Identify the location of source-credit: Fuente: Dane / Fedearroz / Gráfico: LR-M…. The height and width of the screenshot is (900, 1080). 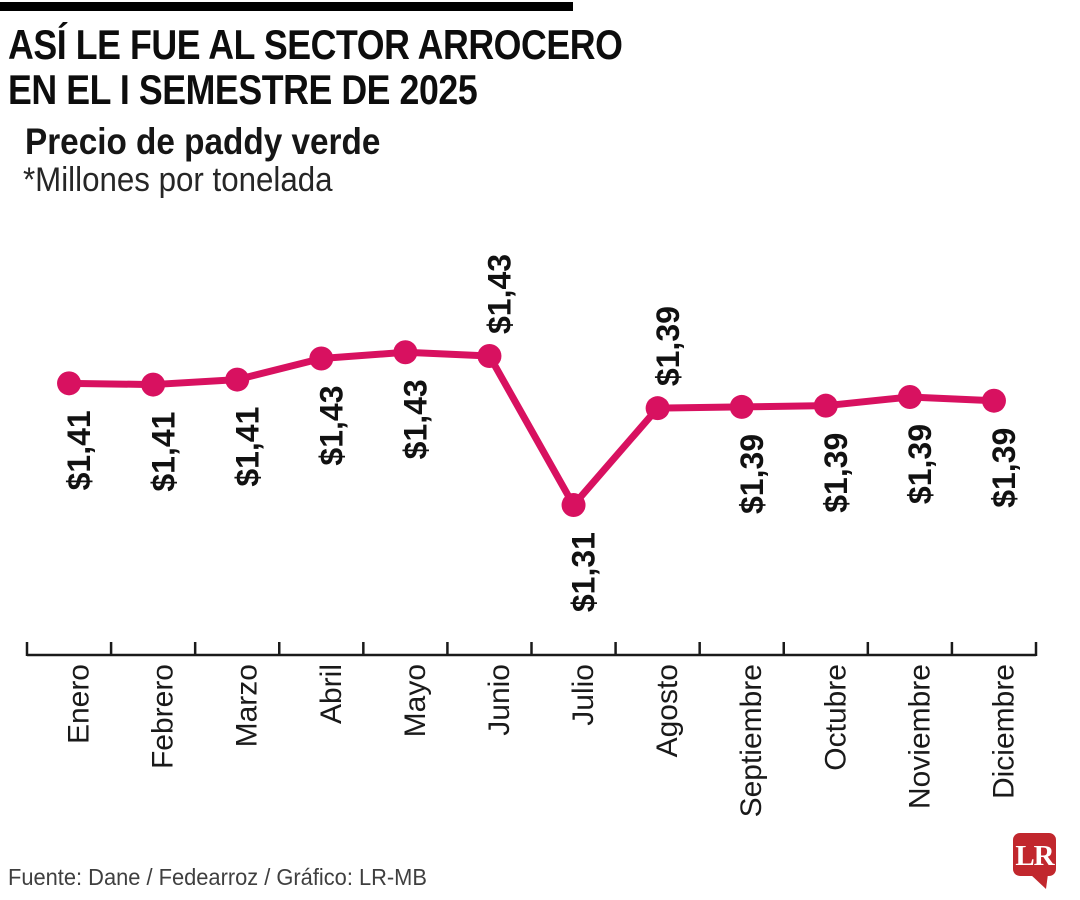
(217, 877).